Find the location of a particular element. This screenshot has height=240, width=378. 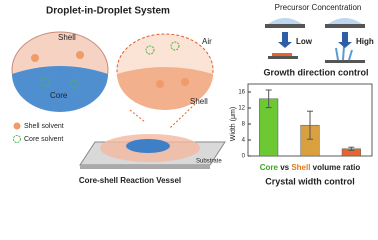

y-axis-label: Width (μm) is located at coordinates (233, 124).